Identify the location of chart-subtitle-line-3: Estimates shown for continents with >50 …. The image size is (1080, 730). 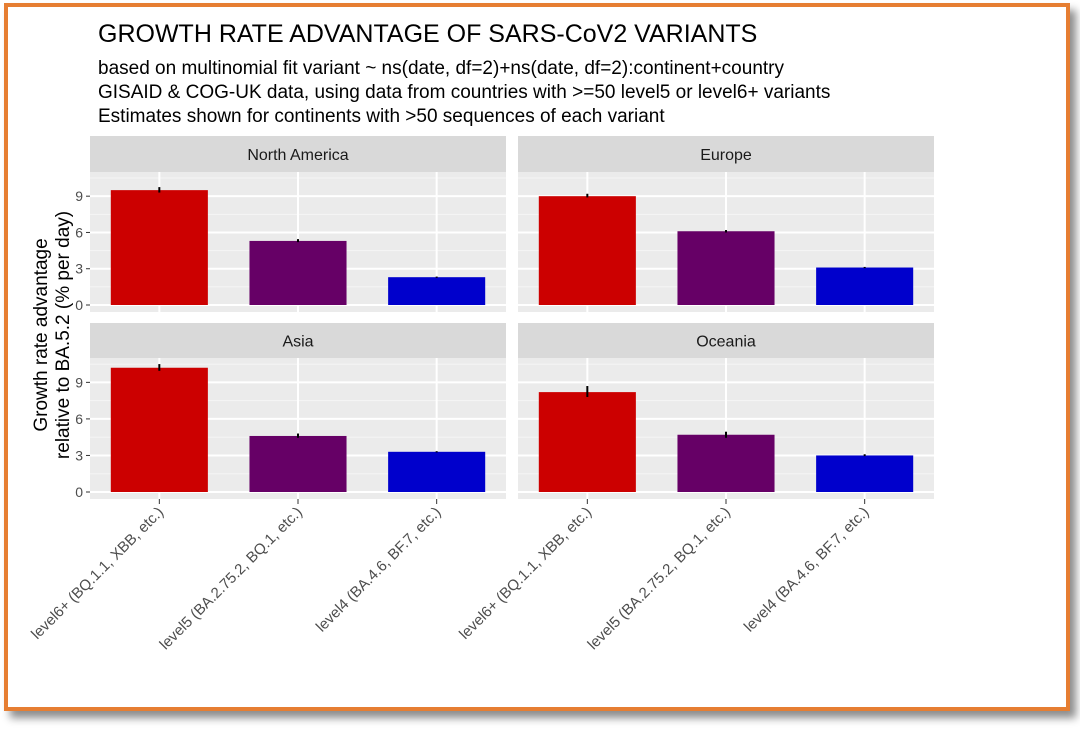
(381, 116).